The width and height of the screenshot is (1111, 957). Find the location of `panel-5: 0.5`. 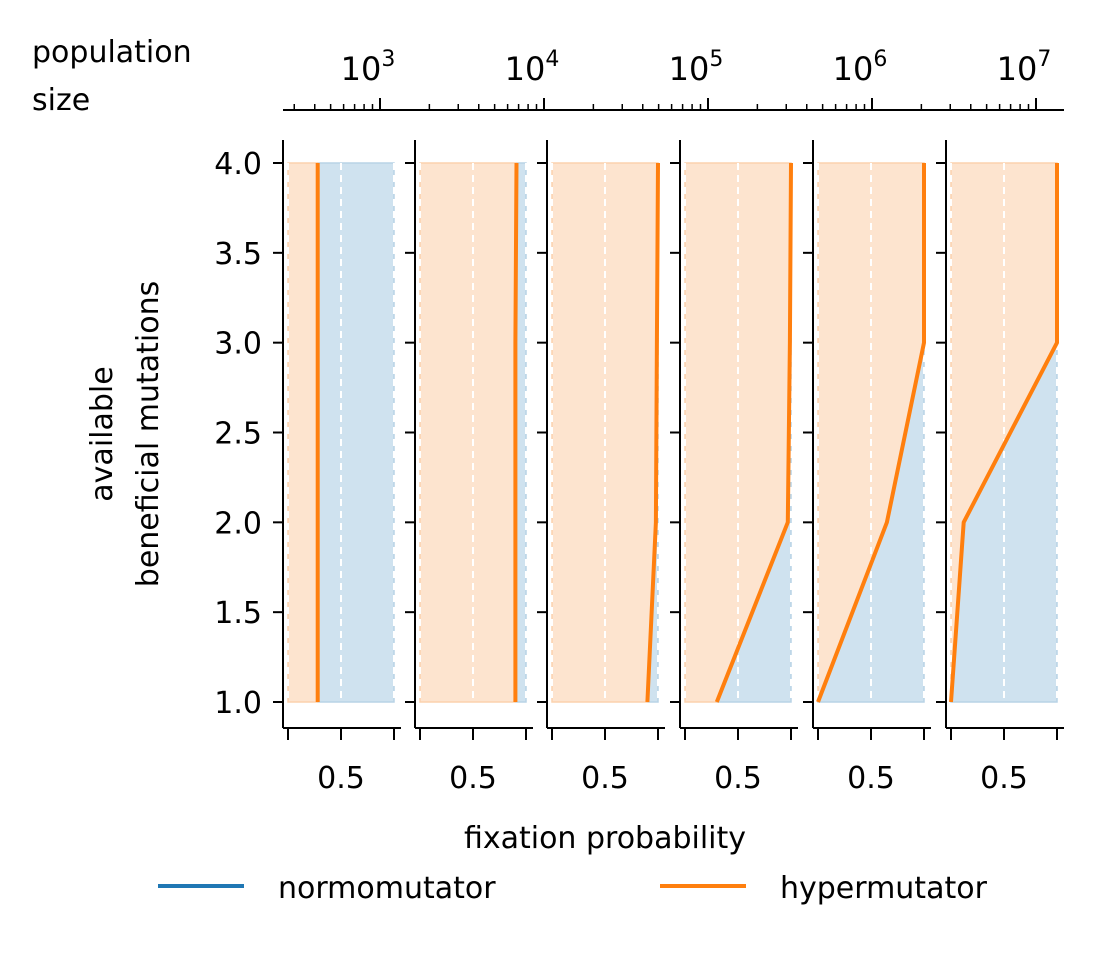

panel-5: 0.5 is located at coordinates (867, 468).